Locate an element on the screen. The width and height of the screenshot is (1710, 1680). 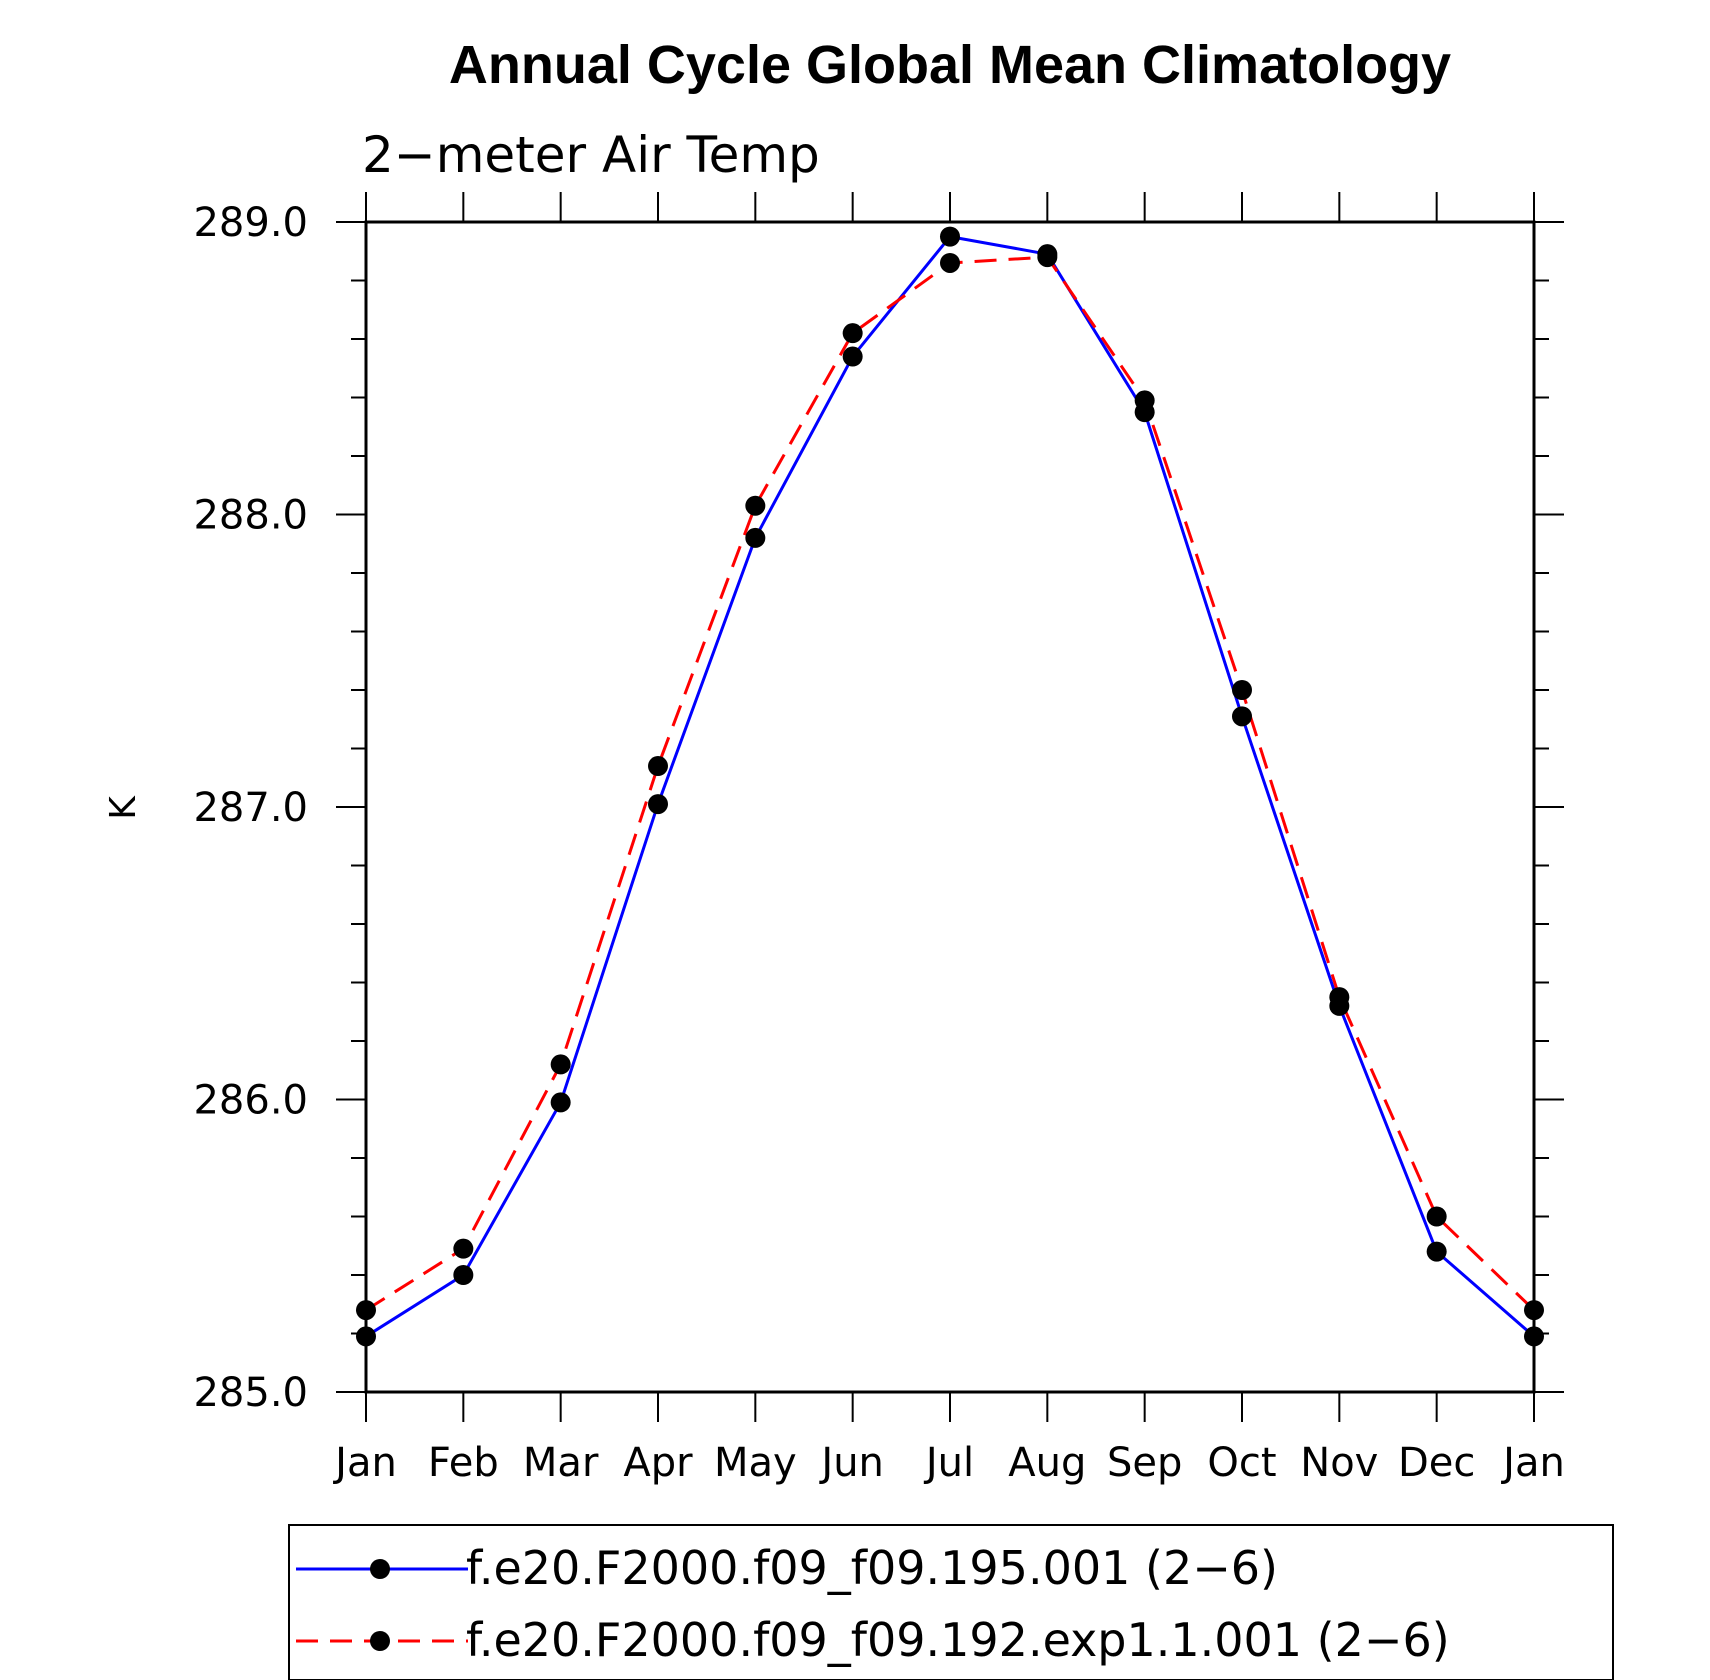
x-tick-label: Mar is located at coordinates (561, 1463).